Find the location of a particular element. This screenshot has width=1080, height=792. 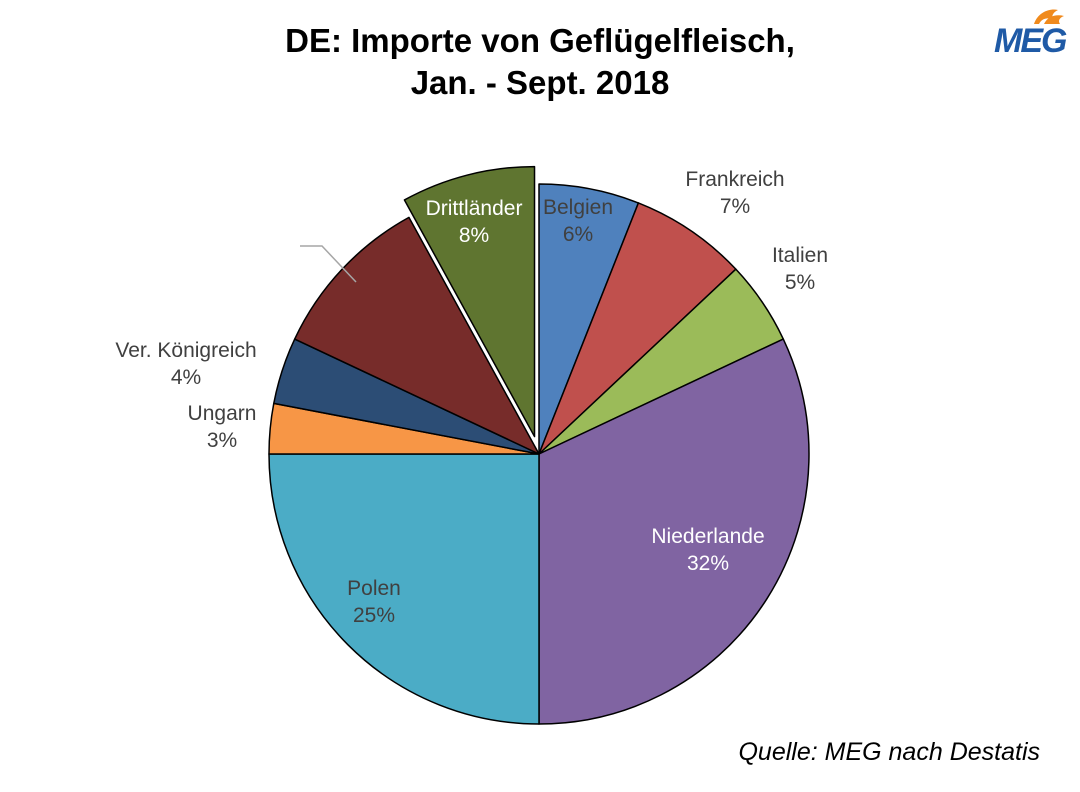

data-label-italien: Italien 5% is located at coordinates (800, 269).